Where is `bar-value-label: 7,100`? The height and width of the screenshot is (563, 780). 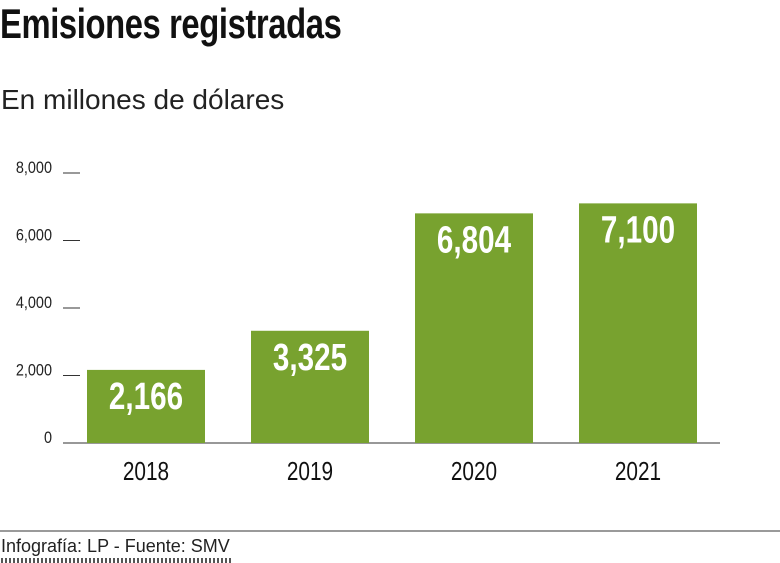 bar-value-label: 7,100 is located at coordinates (638, 230).